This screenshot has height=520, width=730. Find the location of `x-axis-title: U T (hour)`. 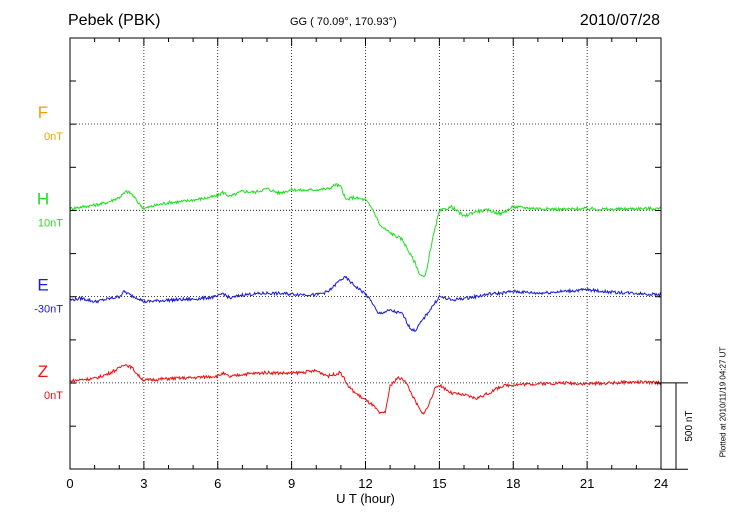

x-axis-title: U T (hour) is located at coordinates (365, 498).